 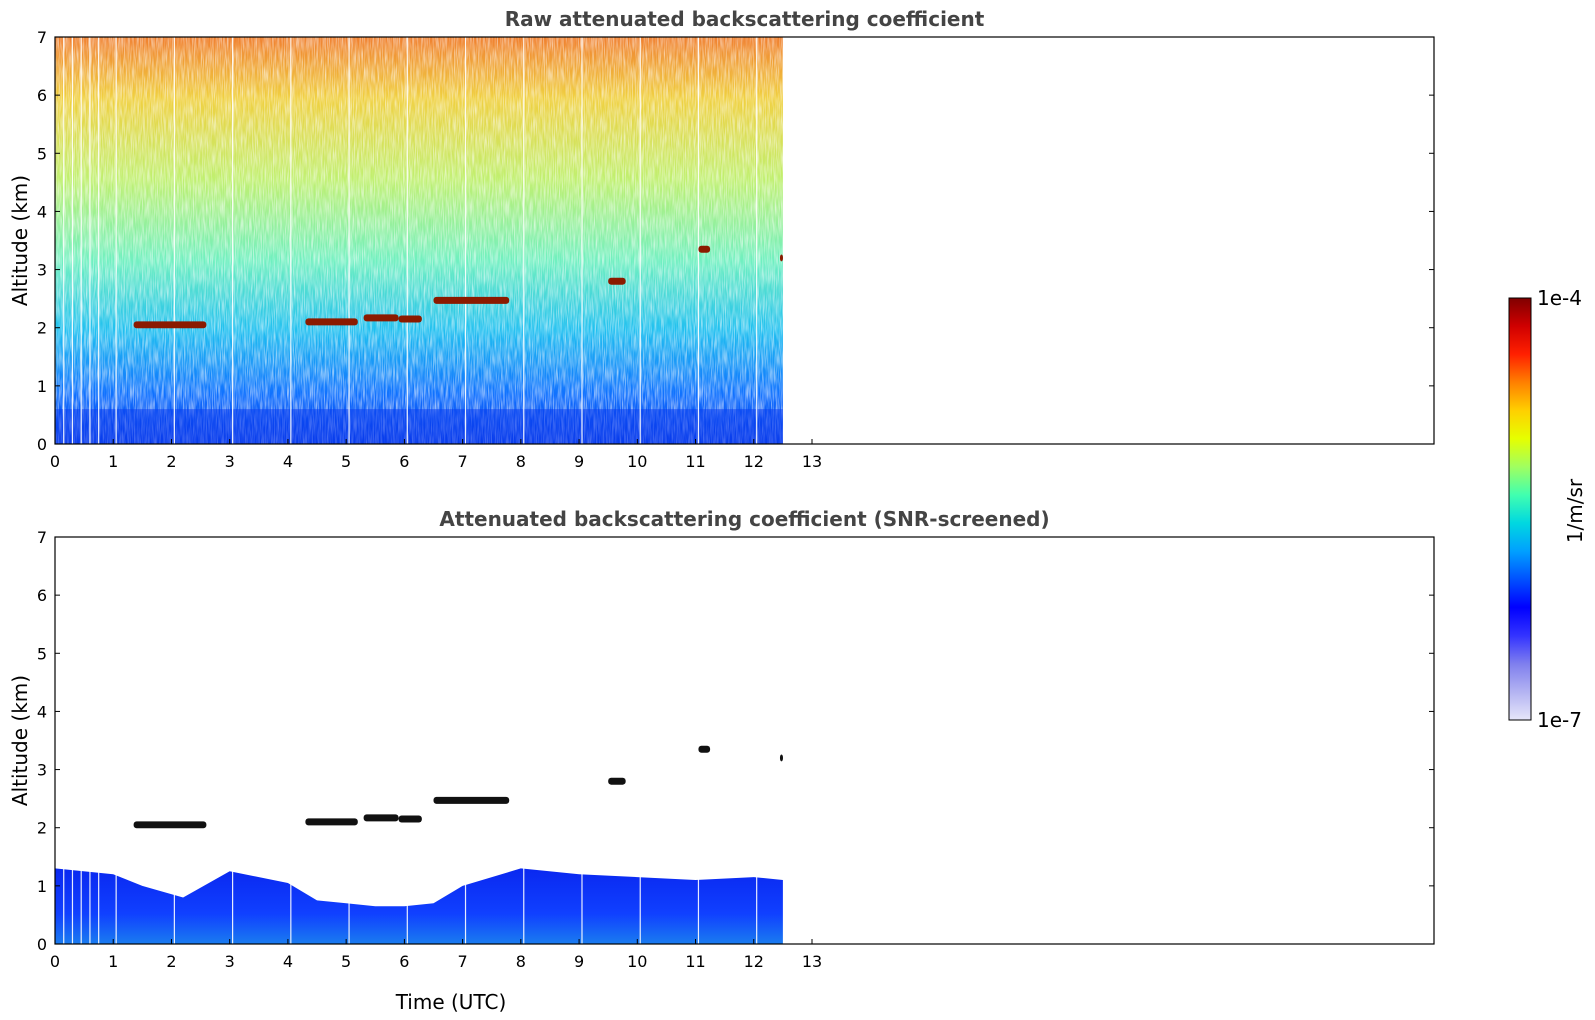 What do you see at coordinates (436, 455) in the screenshot?
I see `panel1-x-ticks: 0 1 2 3 4 5 6 7 8 9 10 11 12 13` at bounding box center [436, 455].